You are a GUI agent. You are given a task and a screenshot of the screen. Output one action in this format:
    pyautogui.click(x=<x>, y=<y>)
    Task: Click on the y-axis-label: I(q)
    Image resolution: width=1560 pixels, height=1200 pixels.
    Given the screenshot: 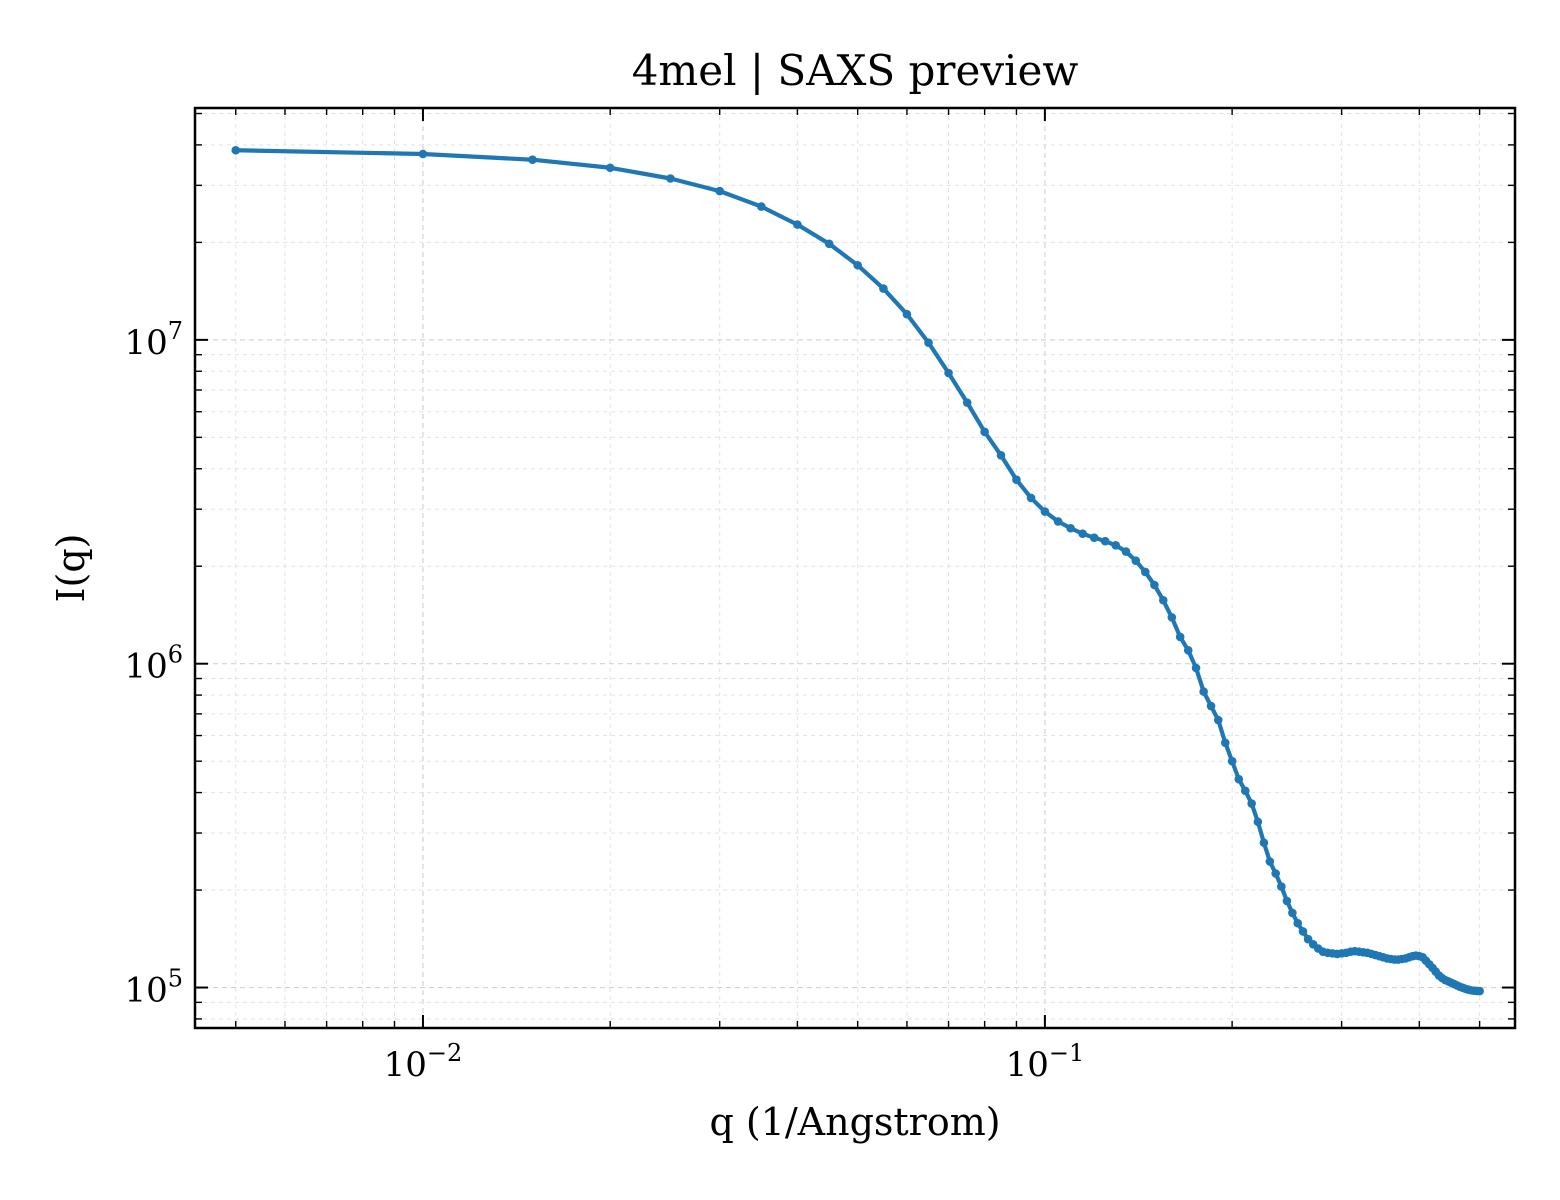 What is the action you would take?
    pyautogui.click(x=71, y=568)
    